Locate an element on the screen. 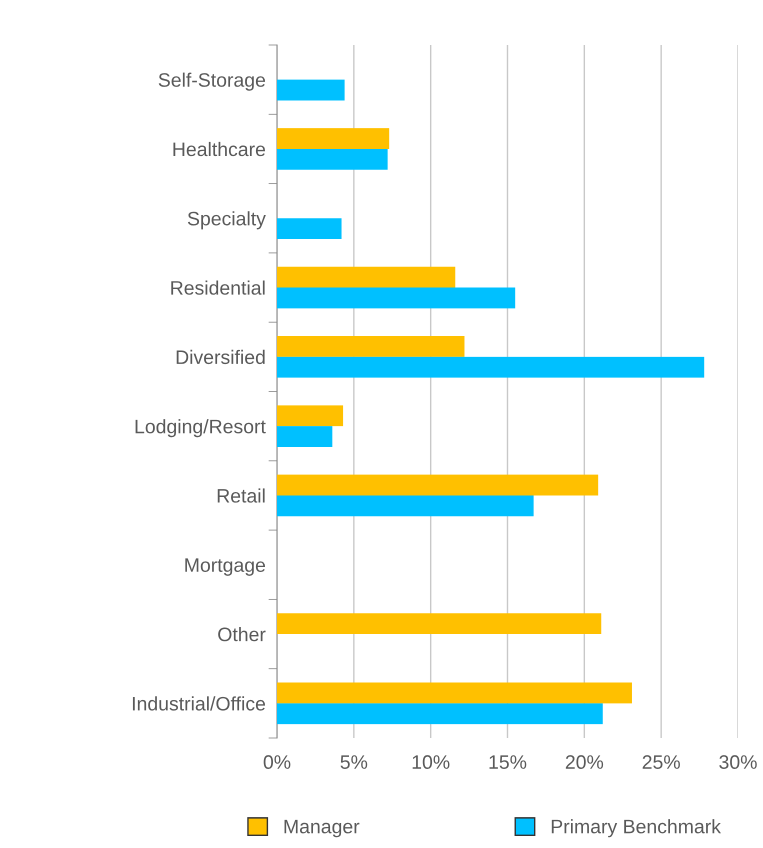  y-tick-label: Specialty is located at coordinates (227, 220).